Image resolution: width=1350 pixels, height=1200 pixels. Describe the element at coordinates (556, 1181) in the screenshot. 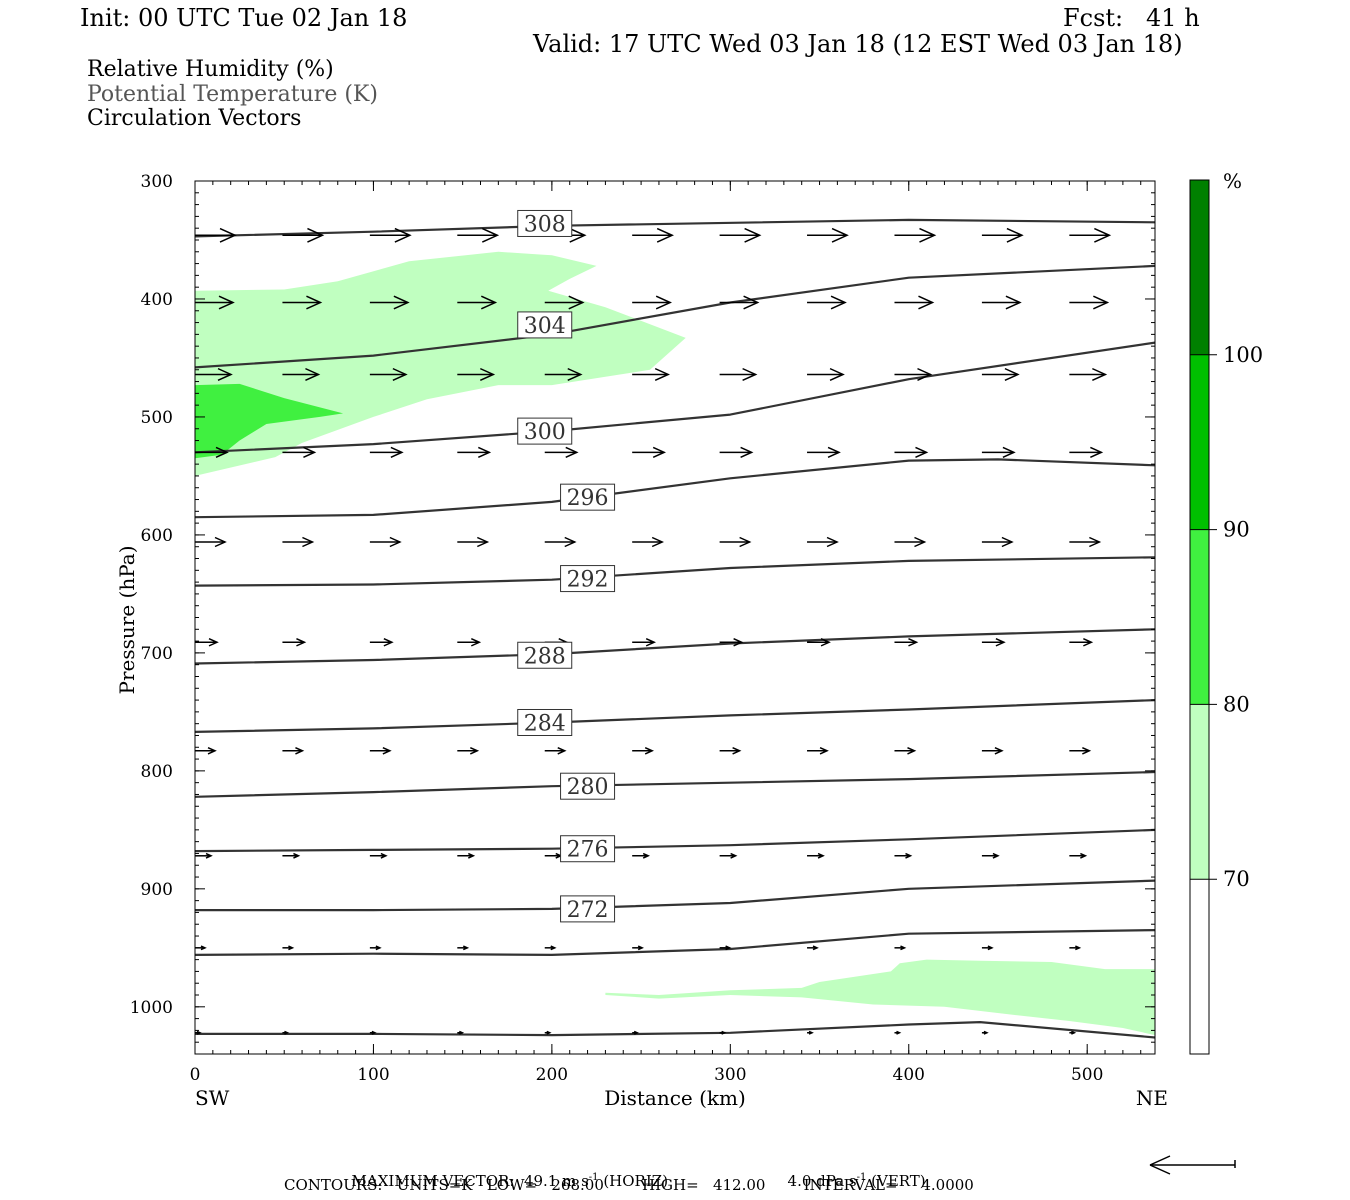

I see `max-horiz: 49.1 m s` at that location.